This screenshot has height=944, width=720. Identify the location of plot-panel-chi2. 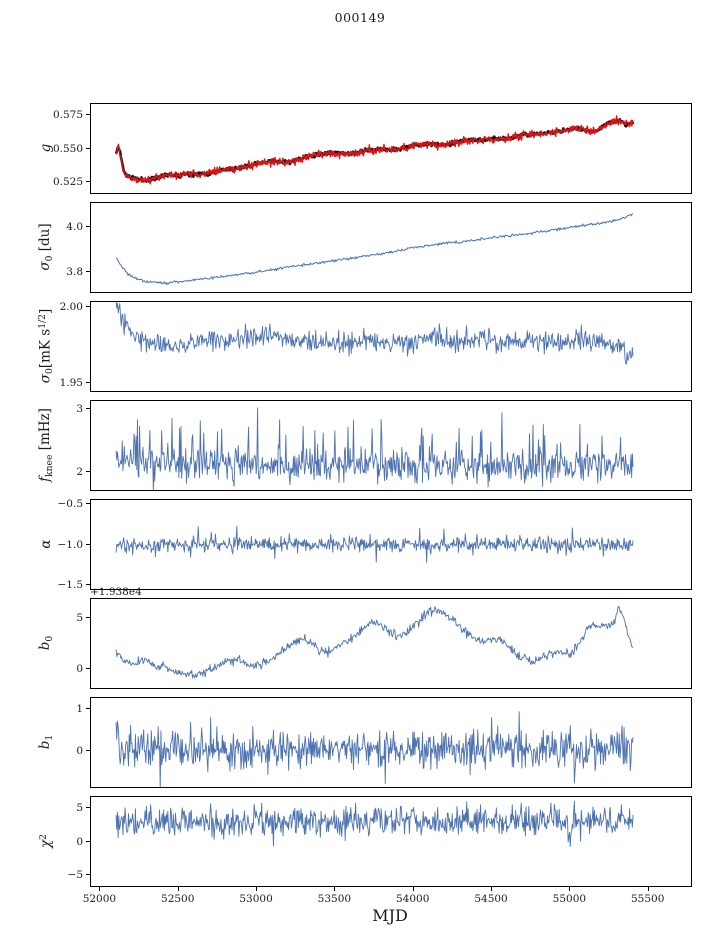
(391, 841).